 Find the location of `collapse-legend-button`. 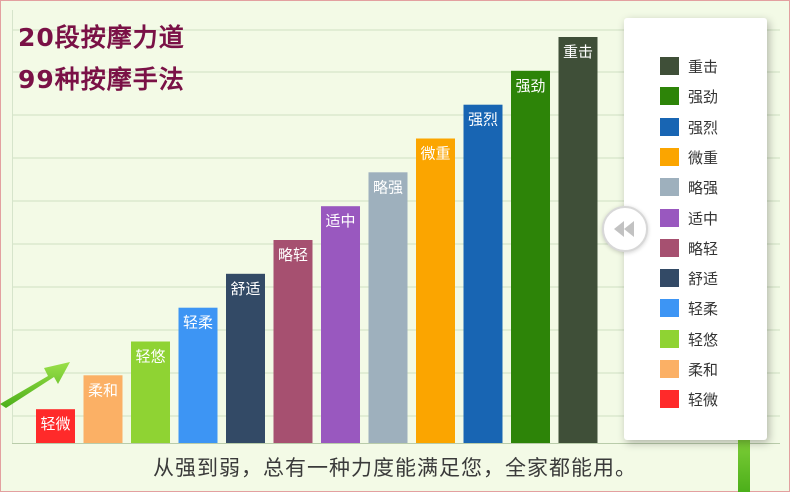

collapse-legend-button is located at coordinates (625, 229).